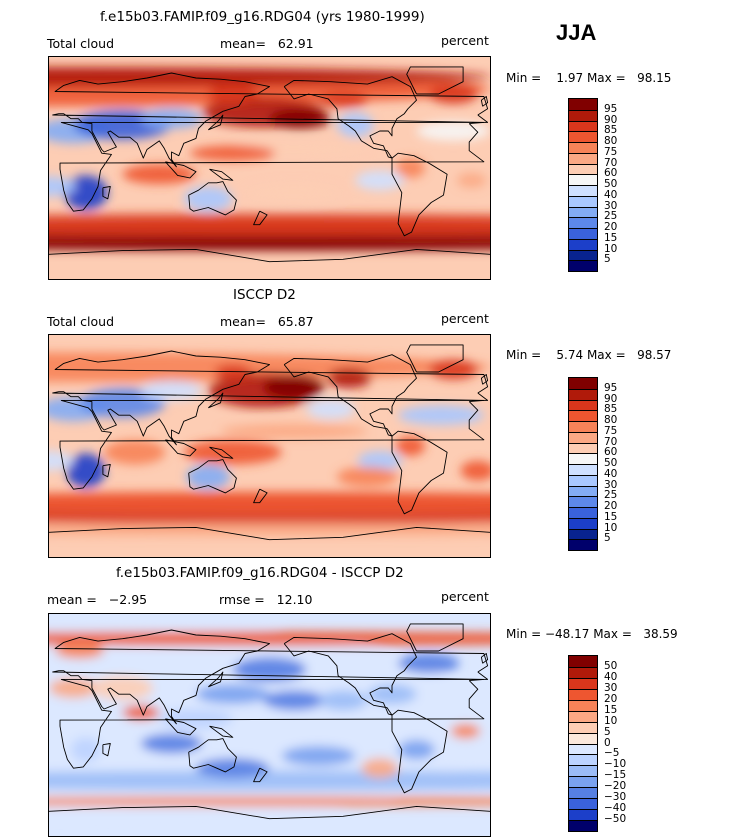 The height and width of the screenshot is (840, 733). I want to click on range-label: Min = 1.97 Max = 98.15, so click(589, 78).